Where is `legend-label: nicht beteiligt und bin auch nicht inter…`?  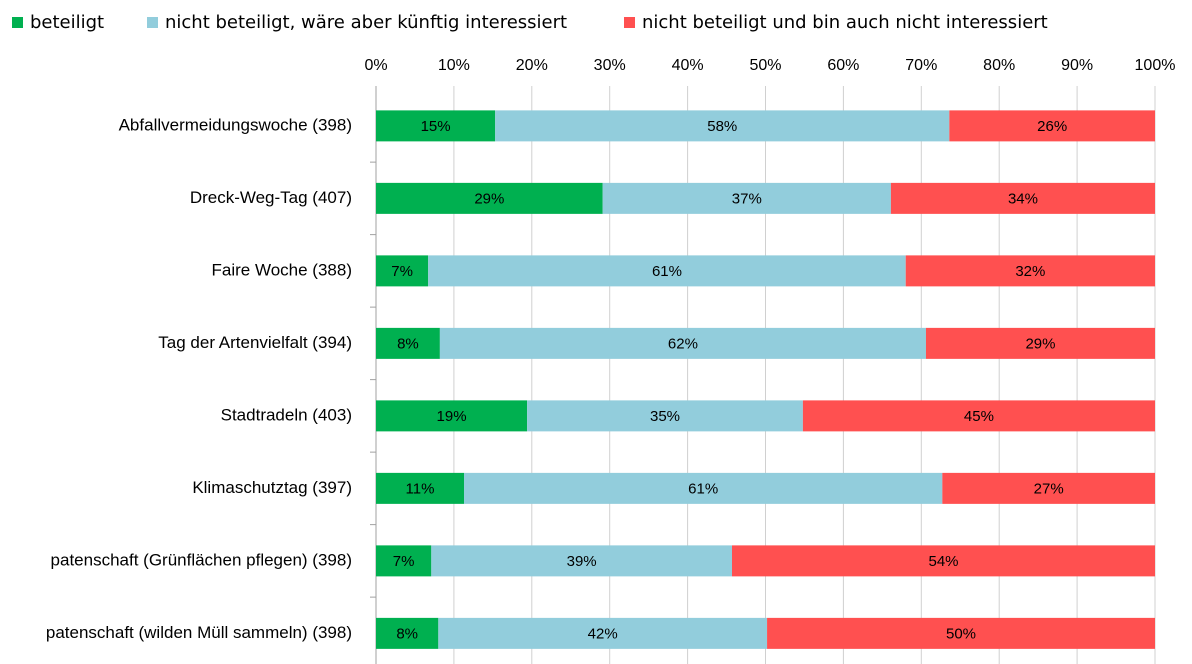 legend-label: nicht beteiligt und bin auch nicht inter… is located at coordinates (845, 22).